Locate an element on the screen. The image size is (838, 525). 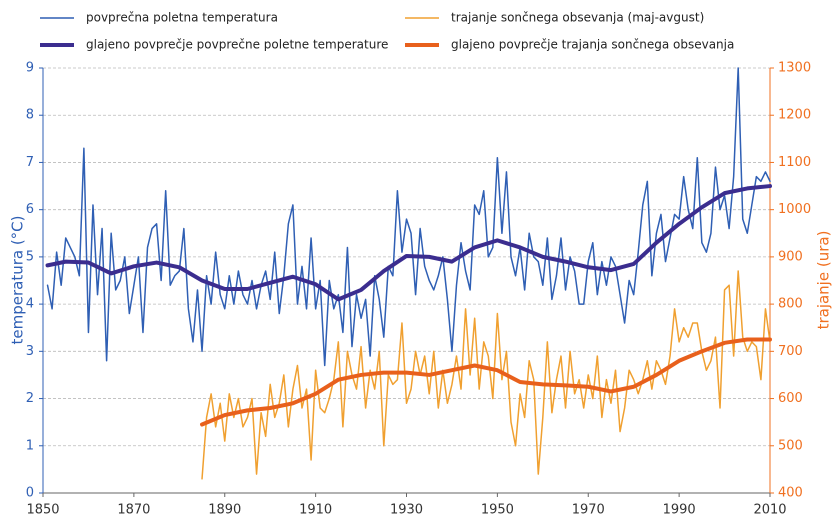
y-tick-label: 8 is located at coordinates (30, 115).